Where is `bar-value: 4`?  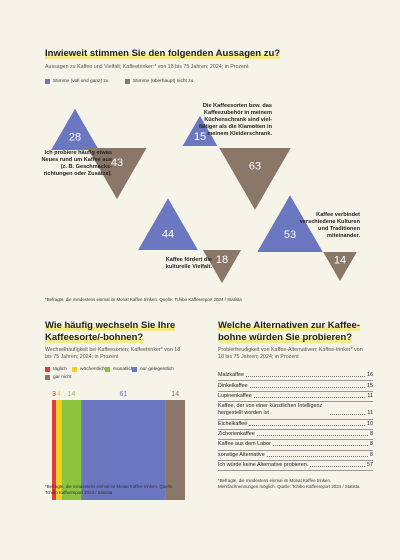 bar-value: 4 is located at coordinates (59, 394).